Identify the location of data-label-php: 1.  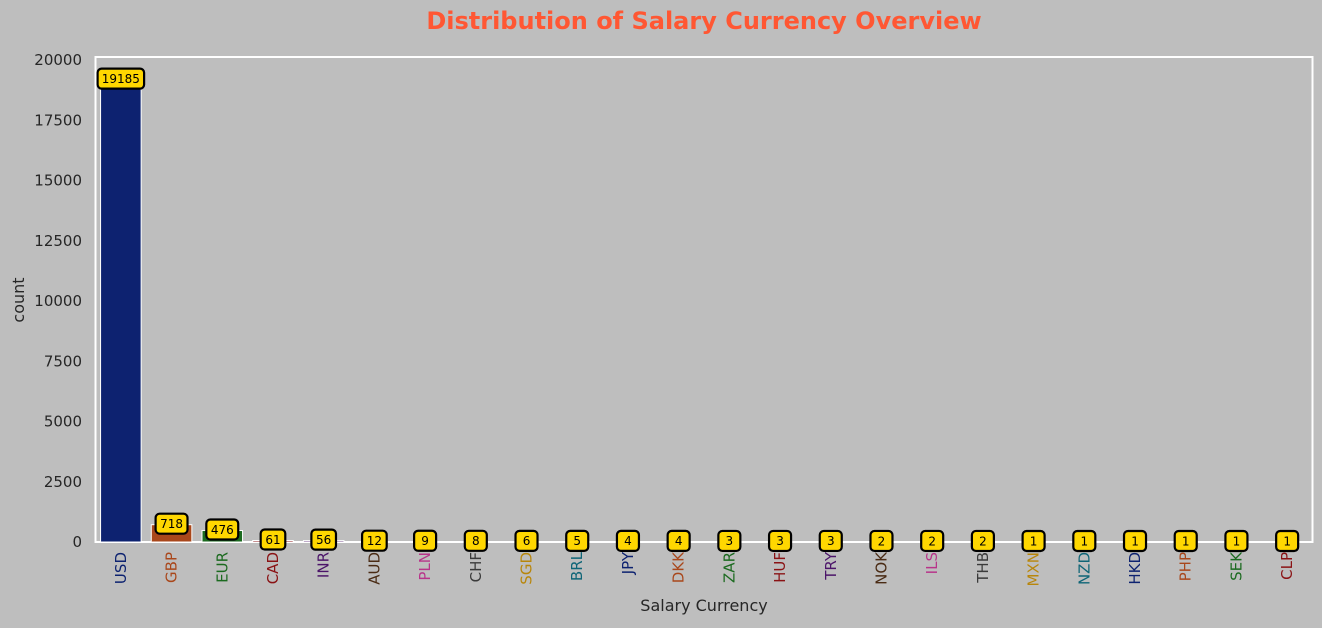
(1186, 541).